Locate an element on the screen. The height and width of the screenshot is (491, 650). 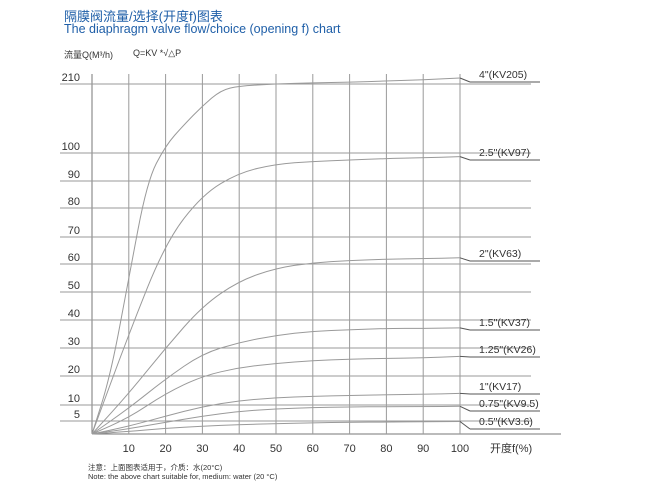
y-tick-label: 60 is located at coordinates (74, 258).